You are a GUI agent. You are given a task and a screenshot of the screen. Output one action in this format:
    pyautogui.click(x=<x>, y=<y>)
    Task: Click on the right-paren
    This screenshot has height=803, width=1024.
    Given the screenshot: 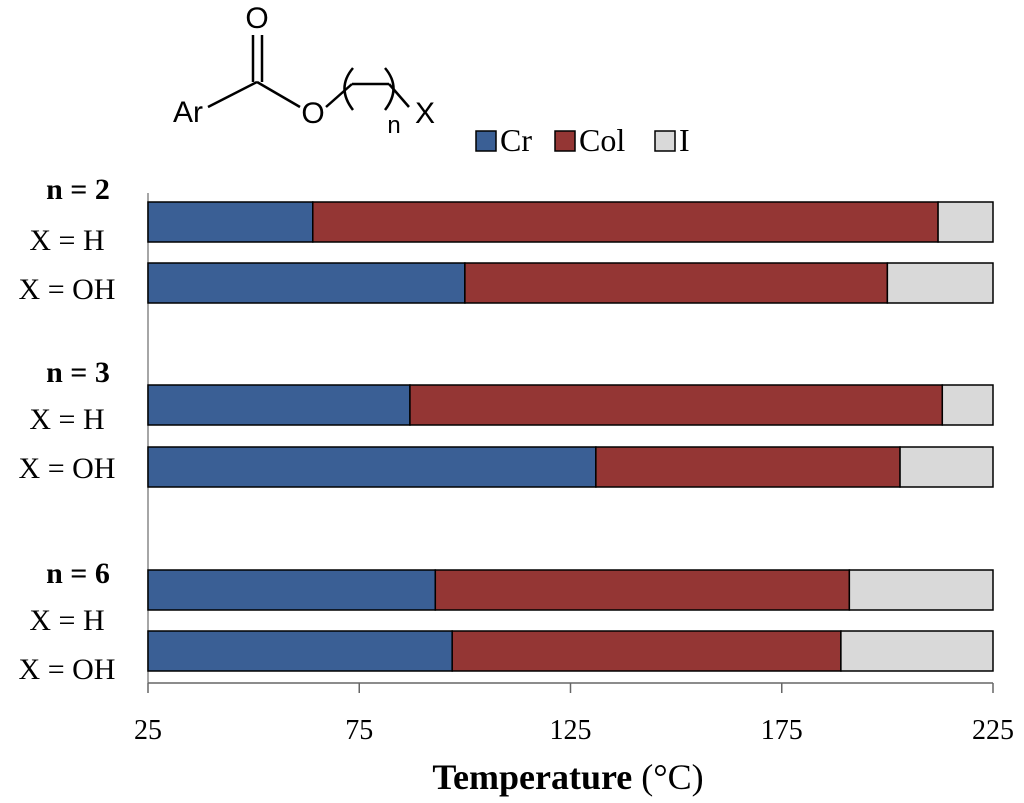 What is the action you would take?
    pyautogui.click(x=389, y=89)
    